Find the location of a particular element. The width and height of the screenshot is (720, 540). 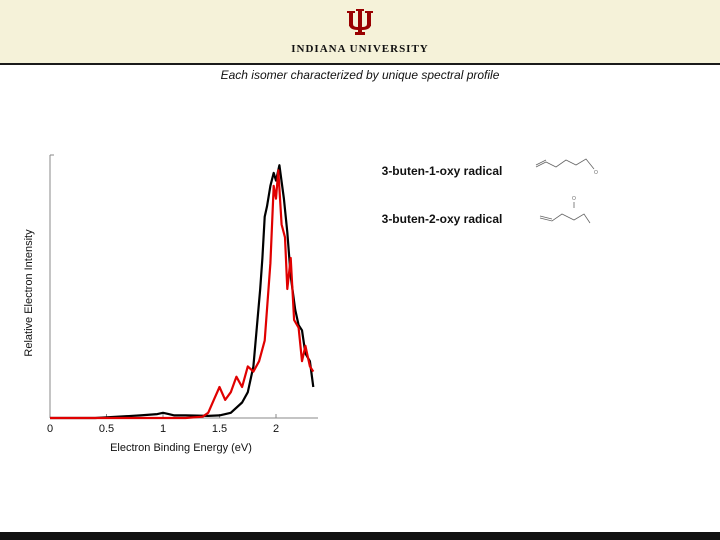

legend-label-2: 3-buten-2-oxy radical is located at coordinates (442, 219).